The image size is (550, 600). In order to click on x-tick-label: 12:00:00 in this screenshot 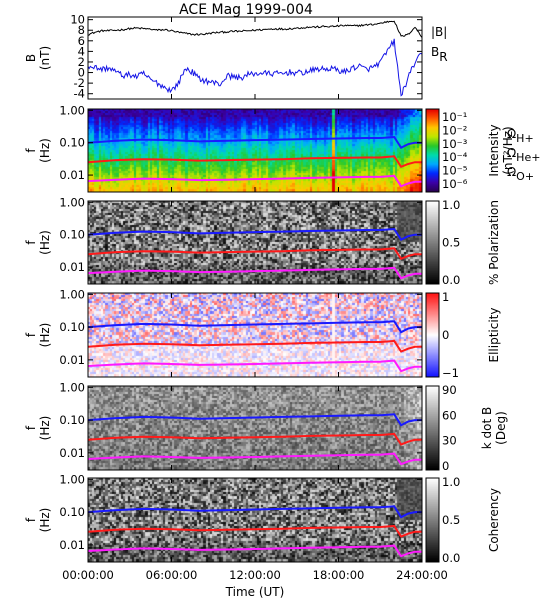, I will do `click(255, 575)`.